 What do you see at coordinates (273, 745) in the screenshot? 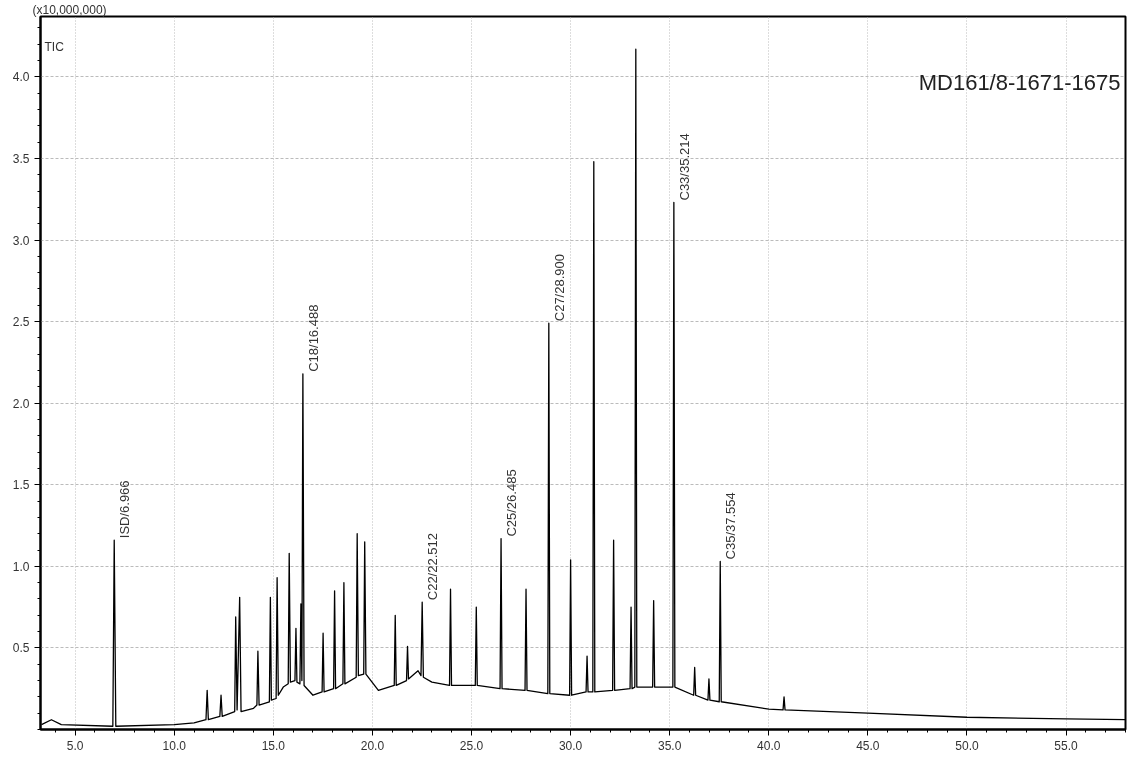
I see `x-tick-label: 15.0` at bounding box center [273, 745].